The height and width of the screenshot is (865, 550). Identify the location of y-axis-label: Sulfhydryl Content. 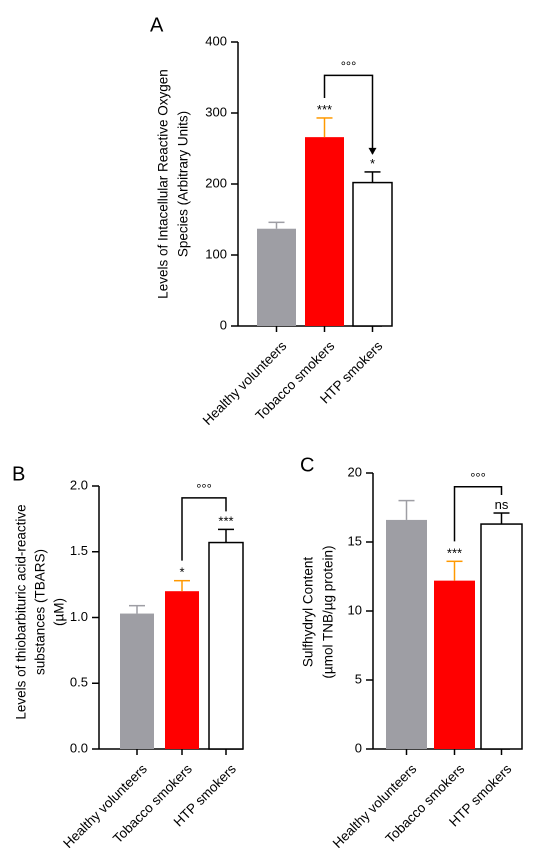
(308, 612).